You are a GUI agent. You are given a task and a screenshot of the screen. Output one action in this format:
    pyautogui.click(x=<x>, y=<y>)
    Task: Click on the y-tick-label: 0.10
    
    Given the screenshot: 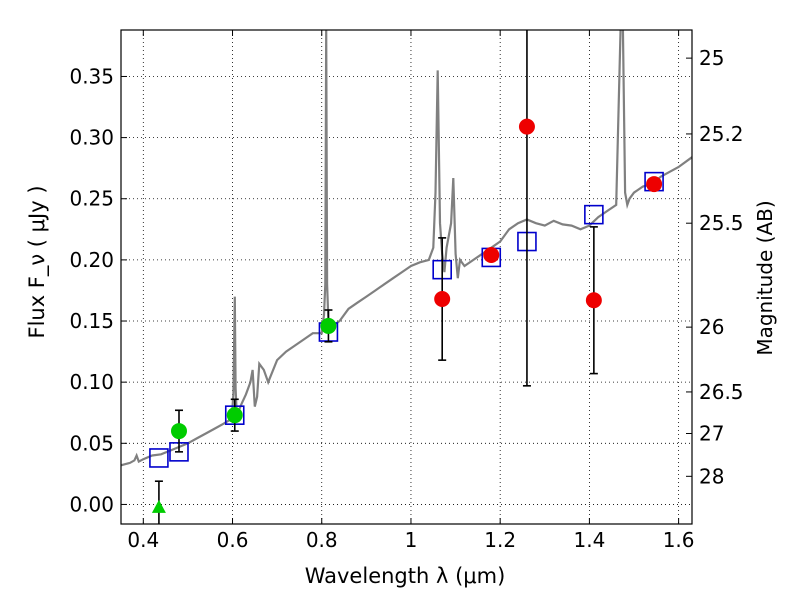 What is the action you would take?
    pyautogui.click(x=91, y=382)
    